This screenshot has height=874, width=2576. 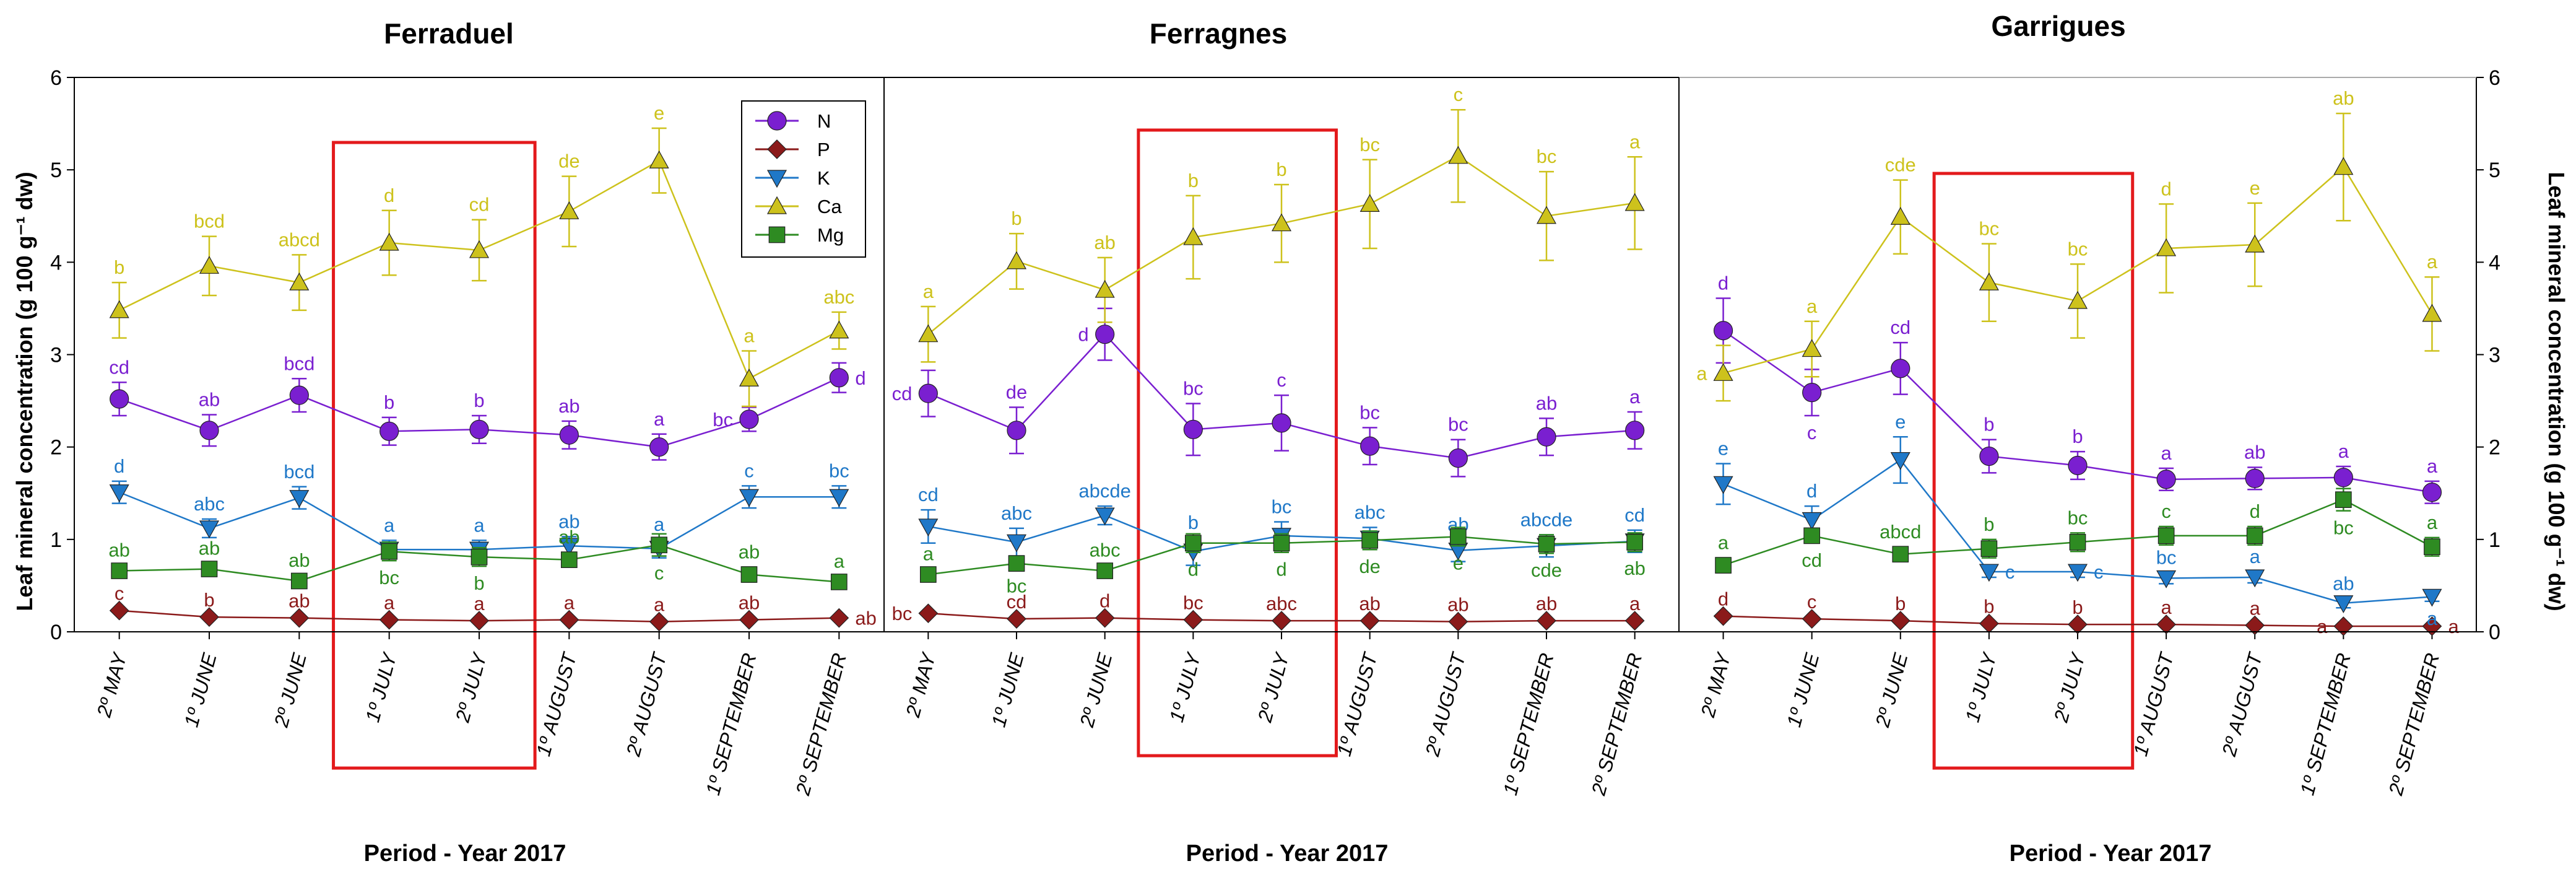 What do you see at coordinates (1268, 392) in the screenshot?
I see `series-n: cd de d bc c bc bc ab a` at bounding box center [1268, 392].